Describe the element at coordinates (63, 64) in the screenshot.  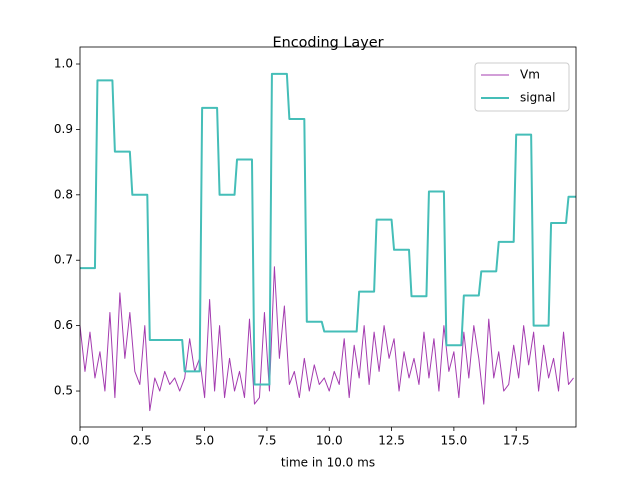
I see `y-tick-label: 1.0` at that location.